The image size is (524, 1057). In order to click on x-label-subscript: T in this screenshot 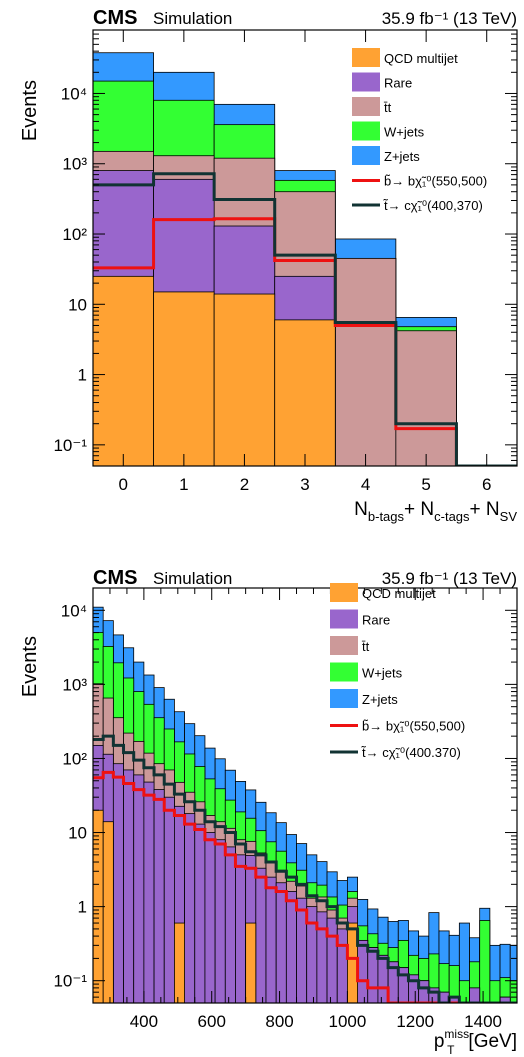, I will do `click(451, 1050)`.